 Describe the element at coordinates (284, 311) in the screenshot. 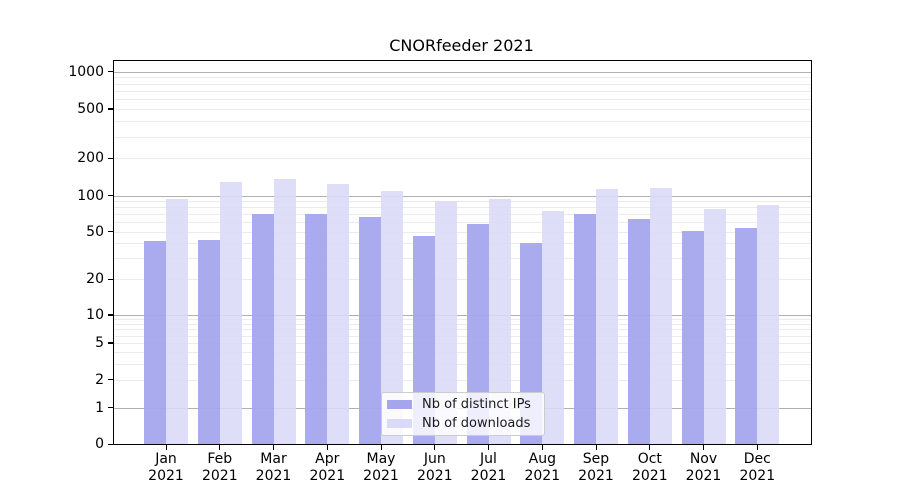

I see `bar-downloads-mar` at that location.